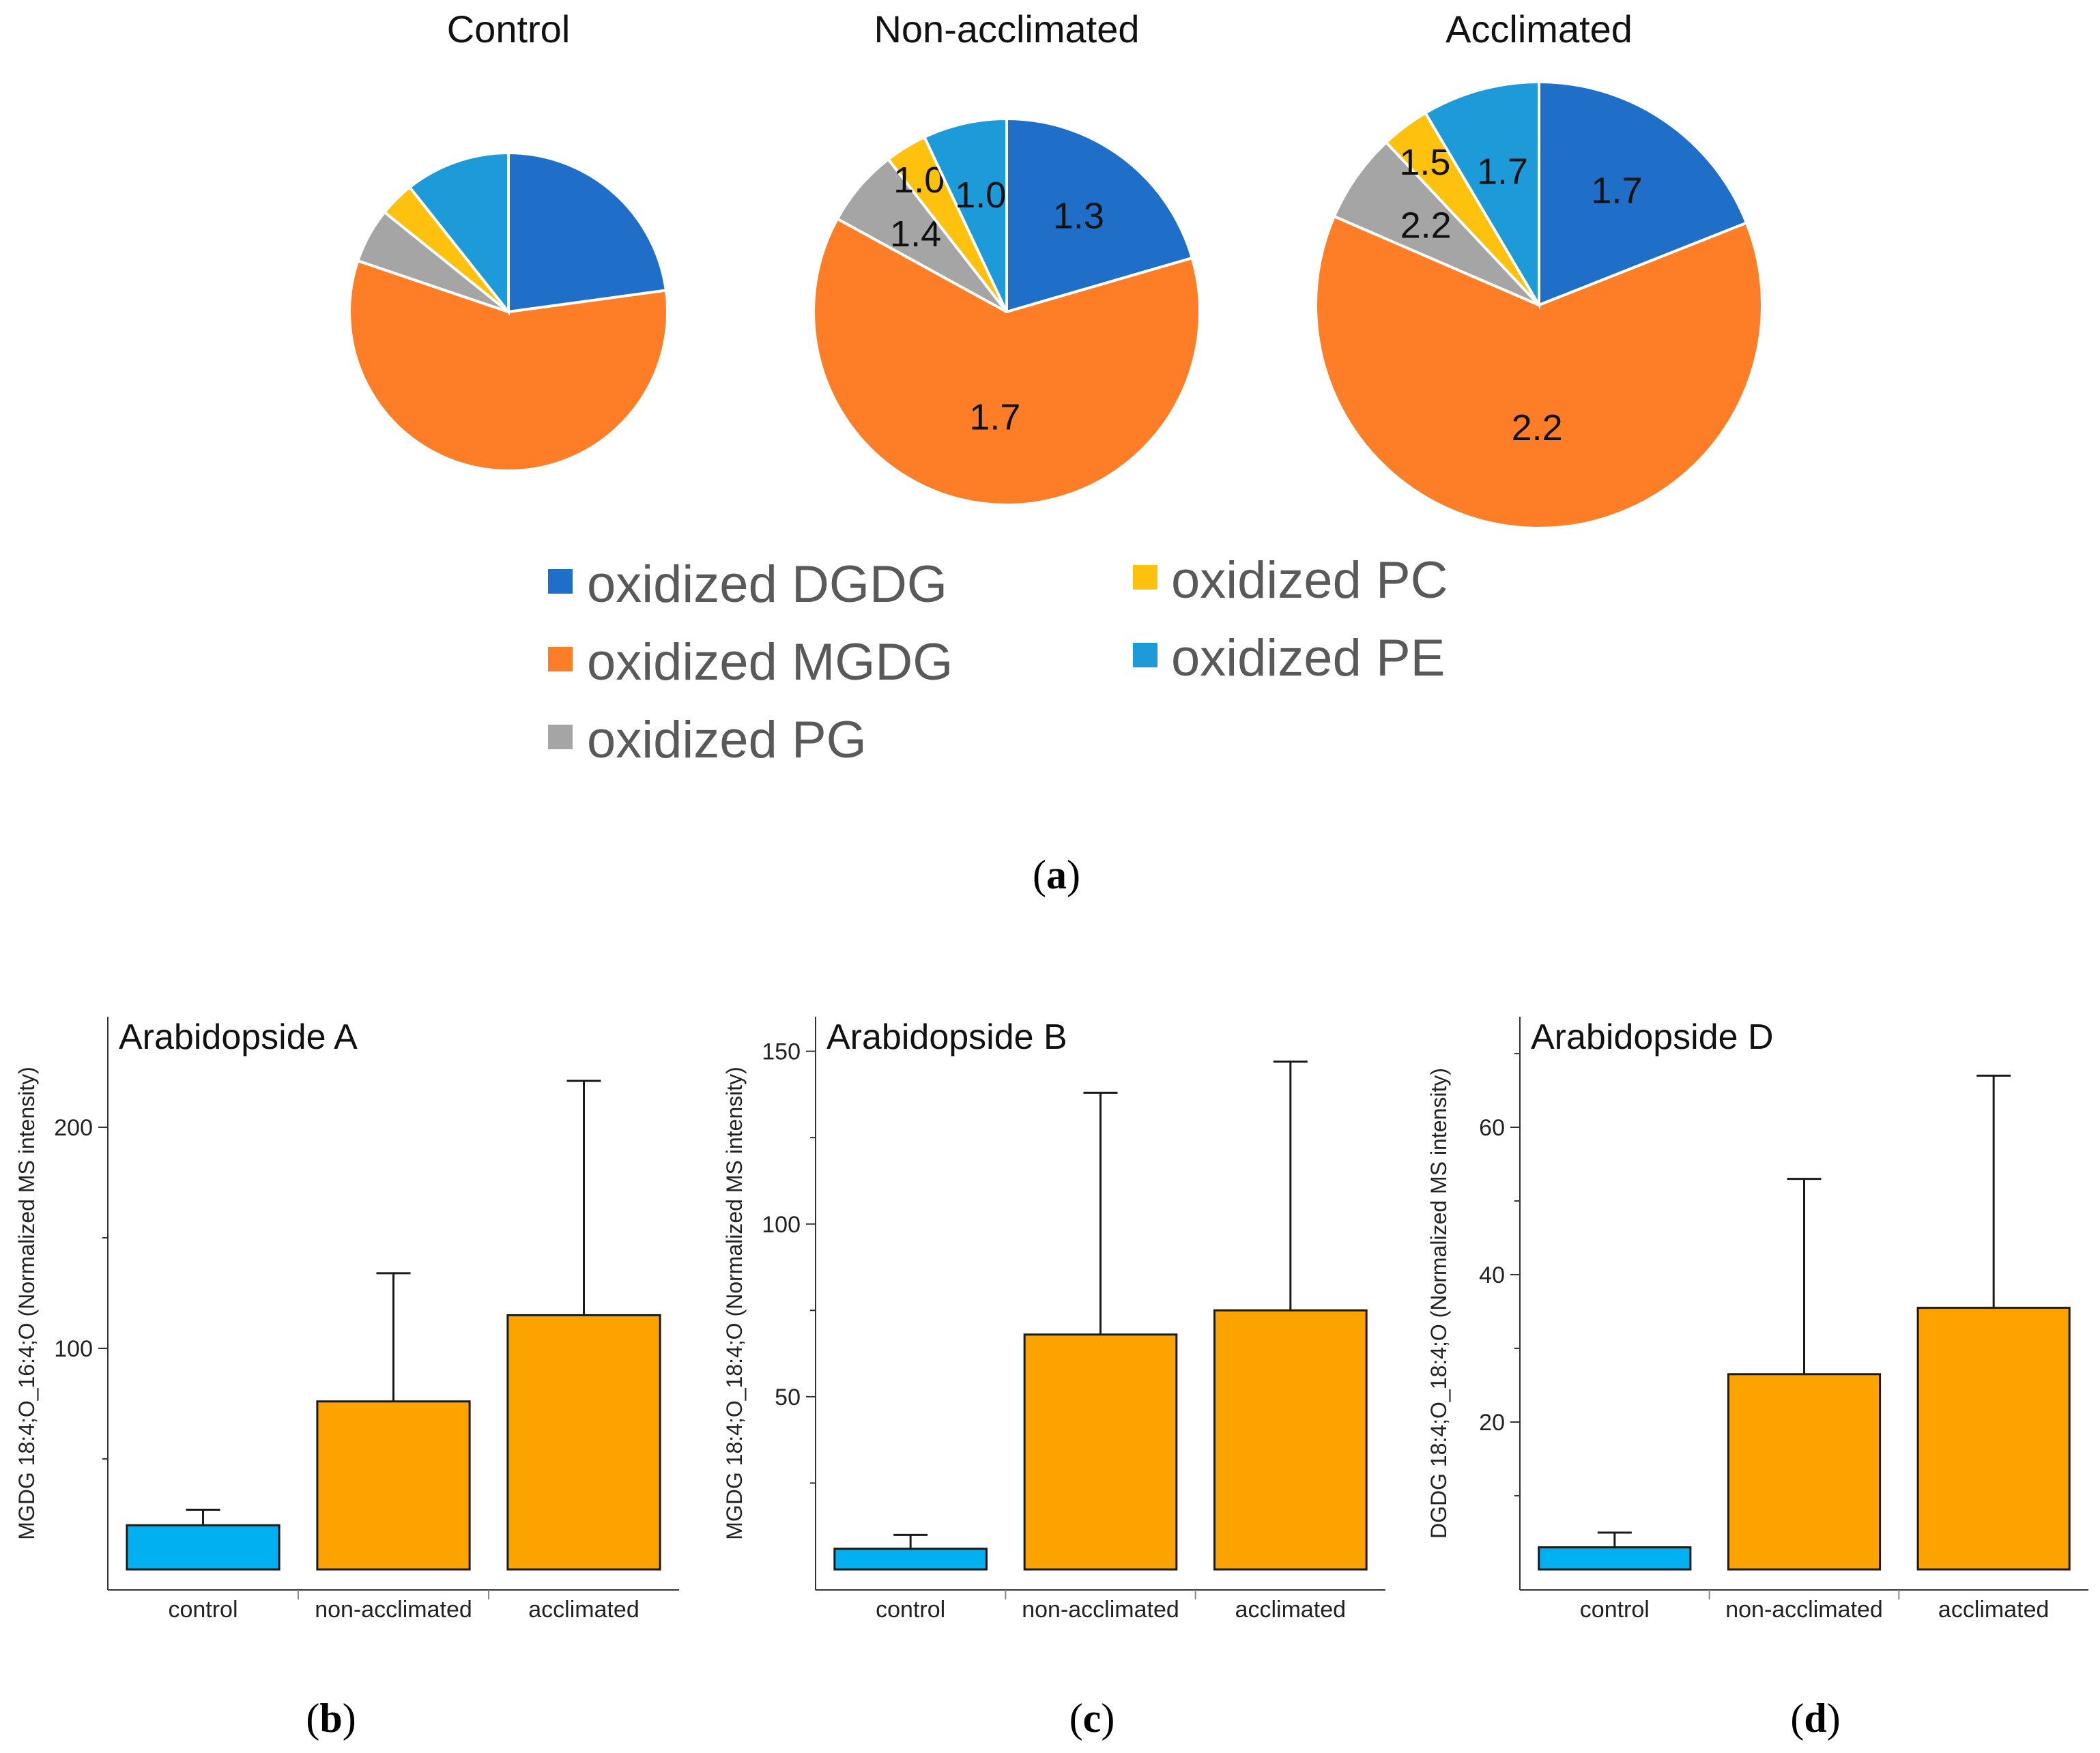 The image size is (2100, 1753). What do you see at coordinates (1652, 1037) in the screenshot?
I see `bar-chart-title: Arabidopside D` at bounding box center [1652, 1037].